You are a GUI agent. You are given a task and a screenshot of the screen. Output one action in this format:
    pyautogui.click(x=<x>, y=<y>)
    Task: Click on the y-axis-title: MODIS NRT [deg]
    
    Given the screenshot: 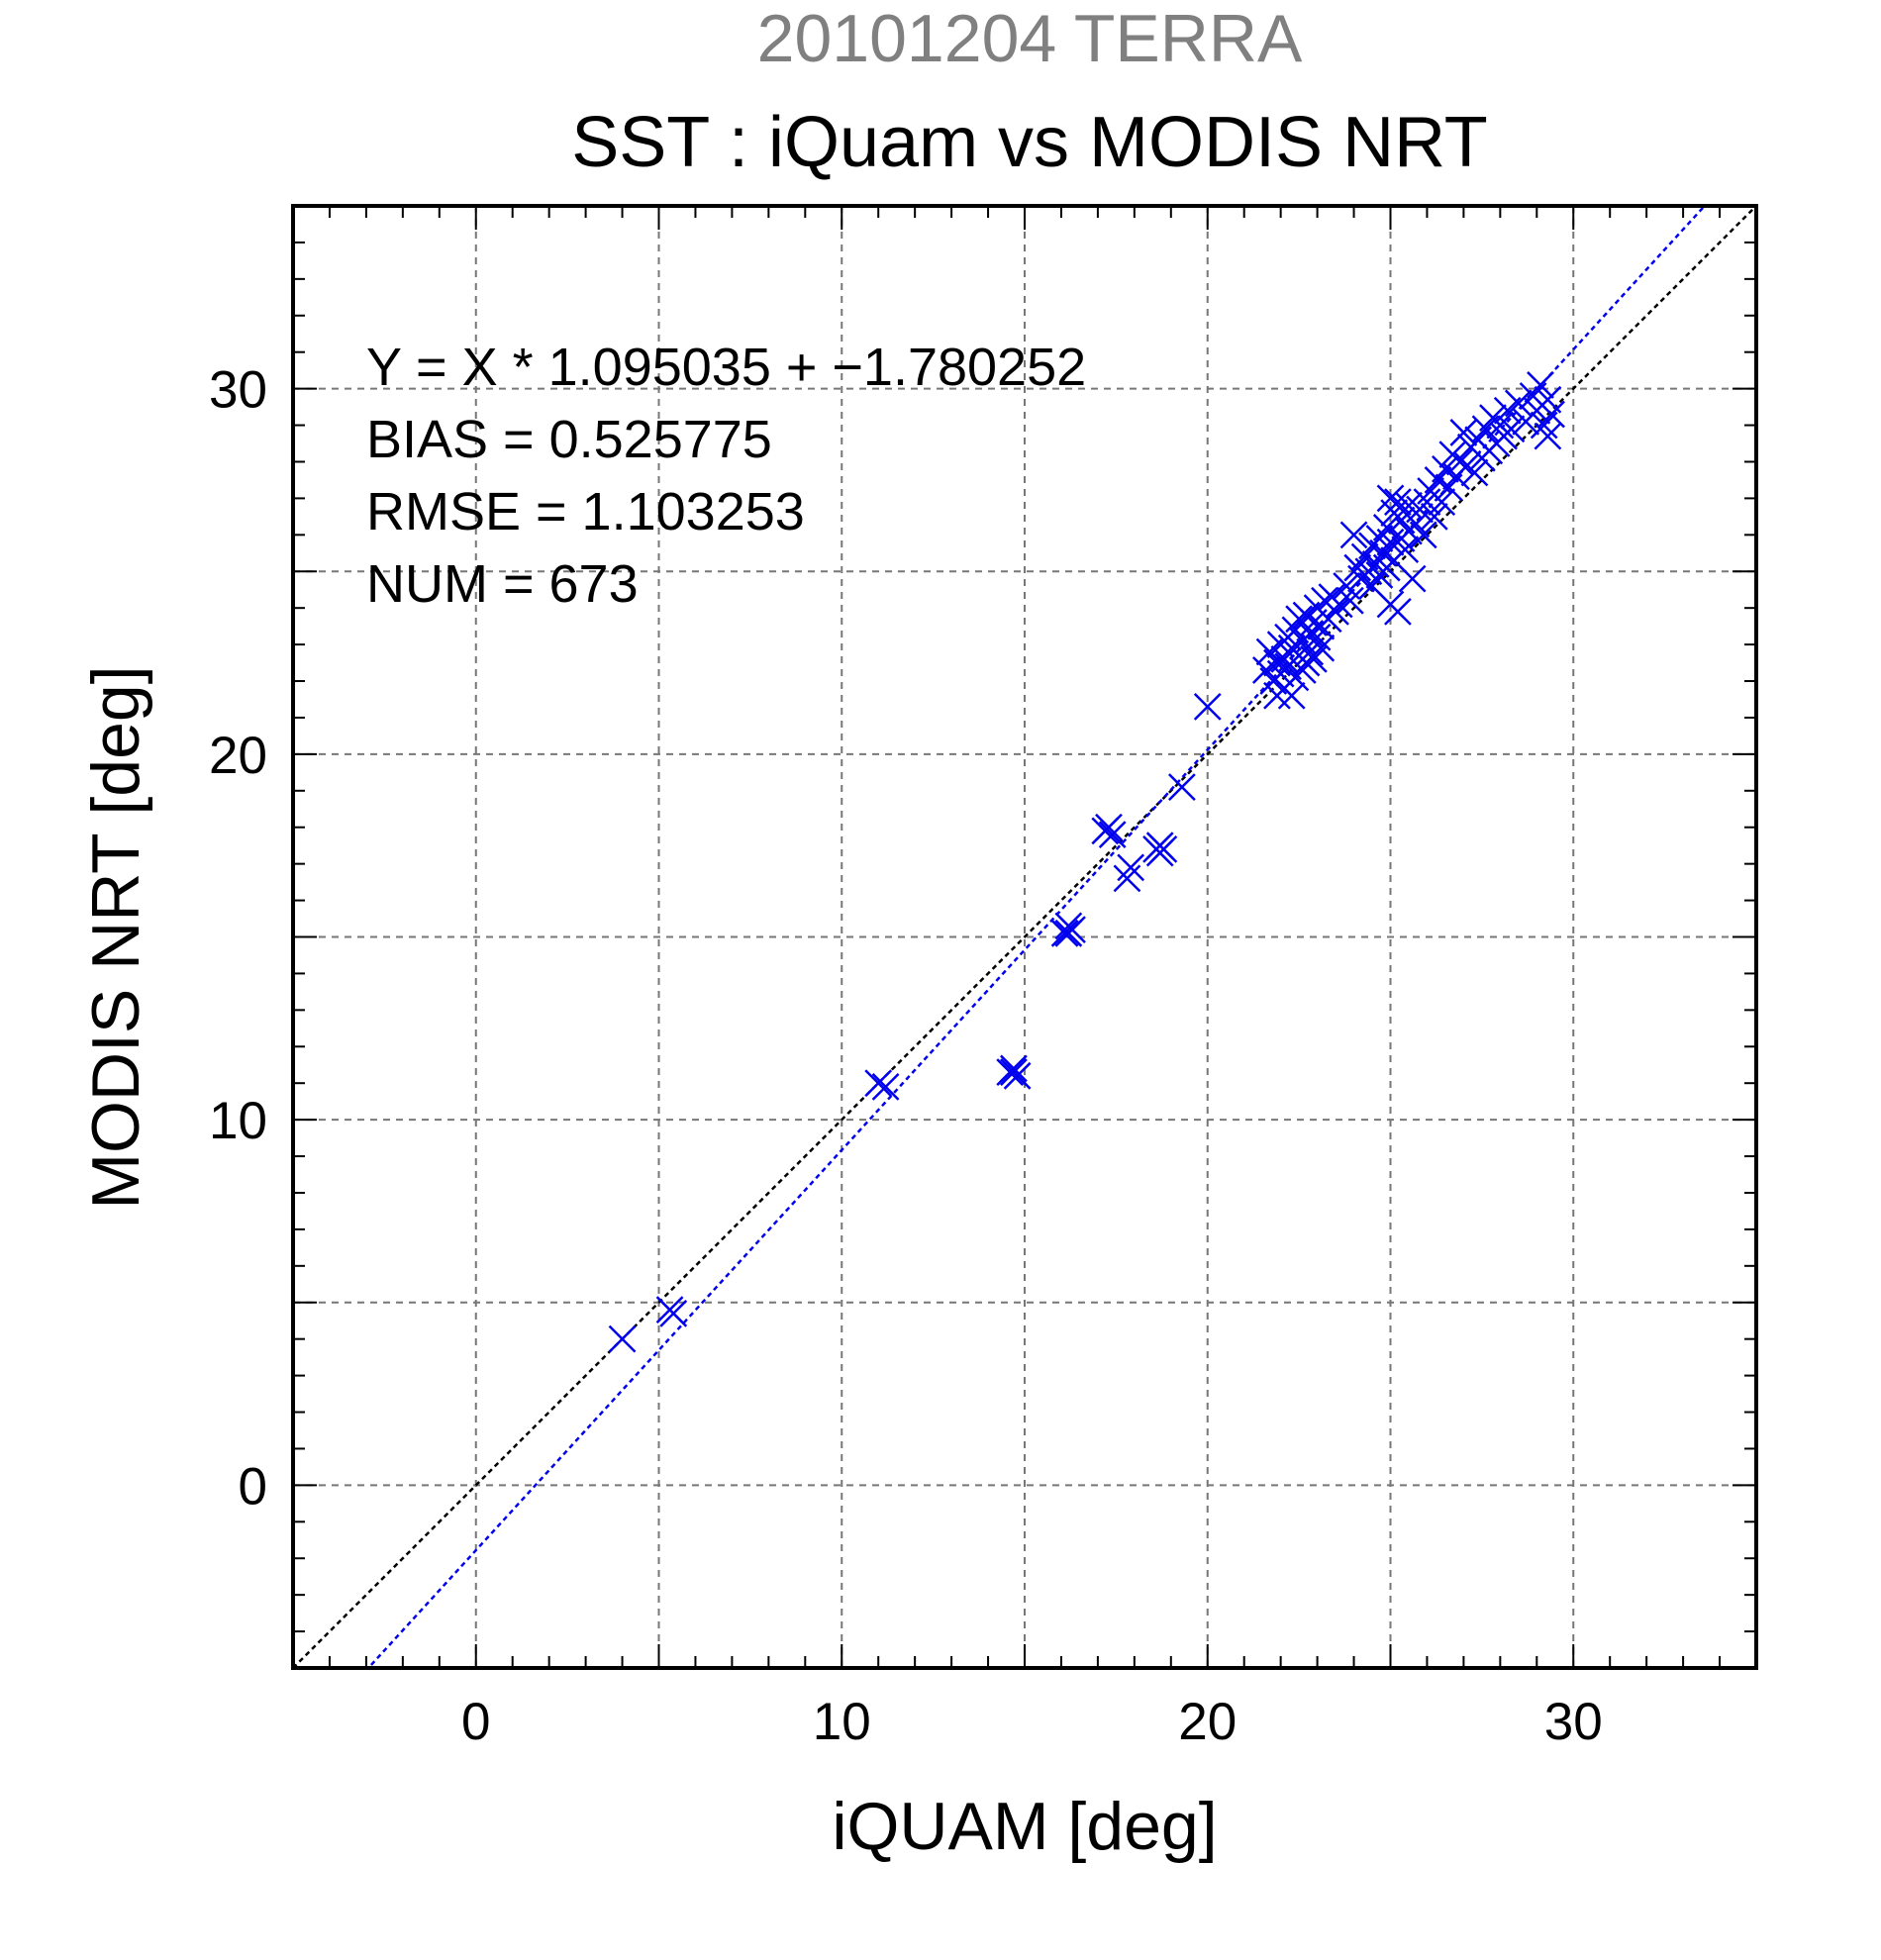 What is the action you would take?
    pyautogui.click(x=115, y=937)
    